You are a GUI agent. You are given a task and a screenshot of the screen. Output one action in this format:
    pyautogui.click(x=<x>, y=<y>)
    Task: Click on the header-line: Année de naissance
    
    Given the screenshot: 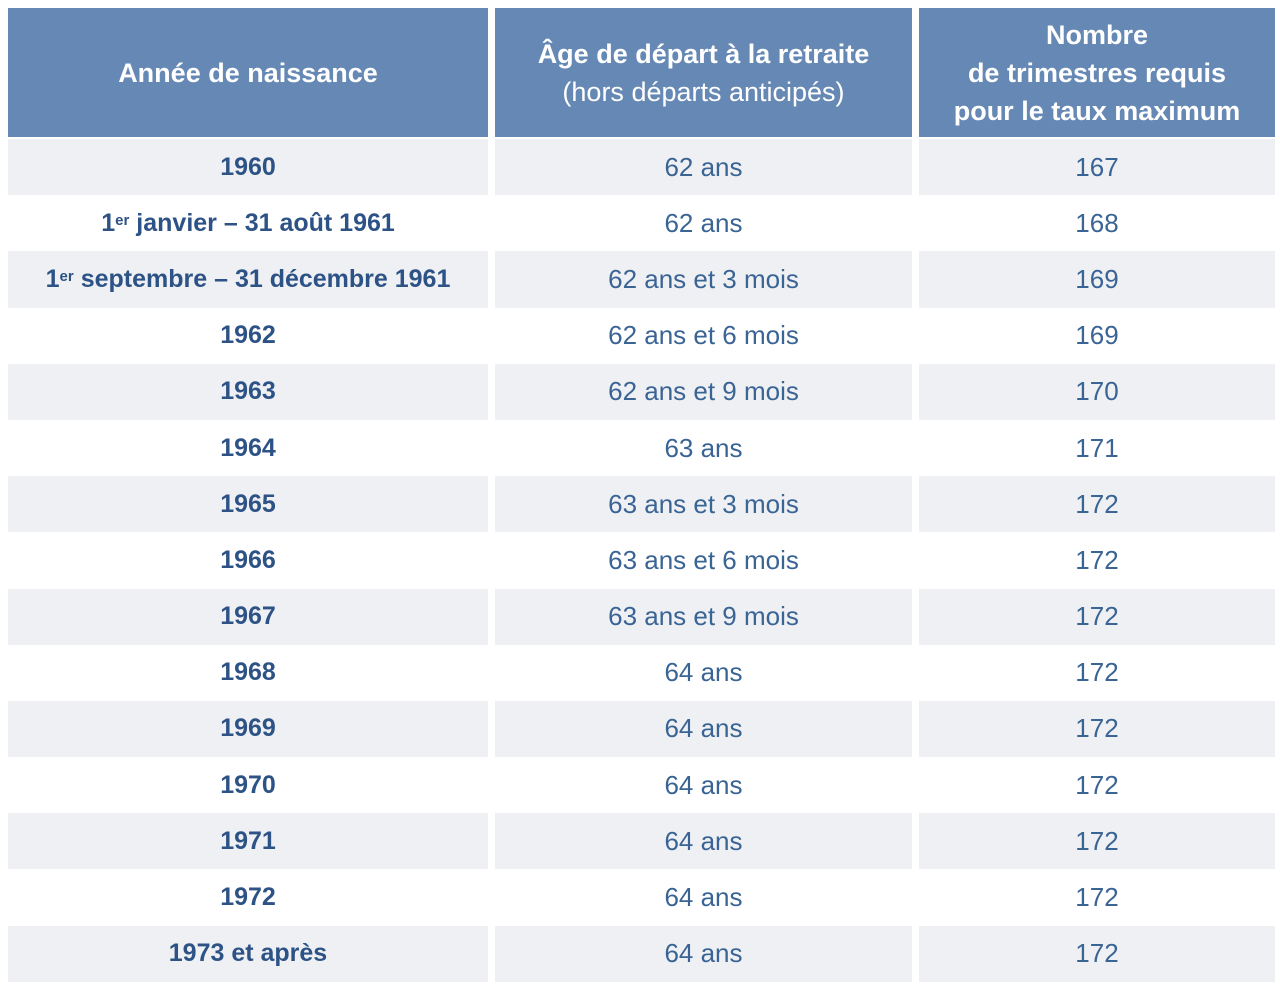 What is the action you would take?
    pyautogui.click(x=248, y=72)
    